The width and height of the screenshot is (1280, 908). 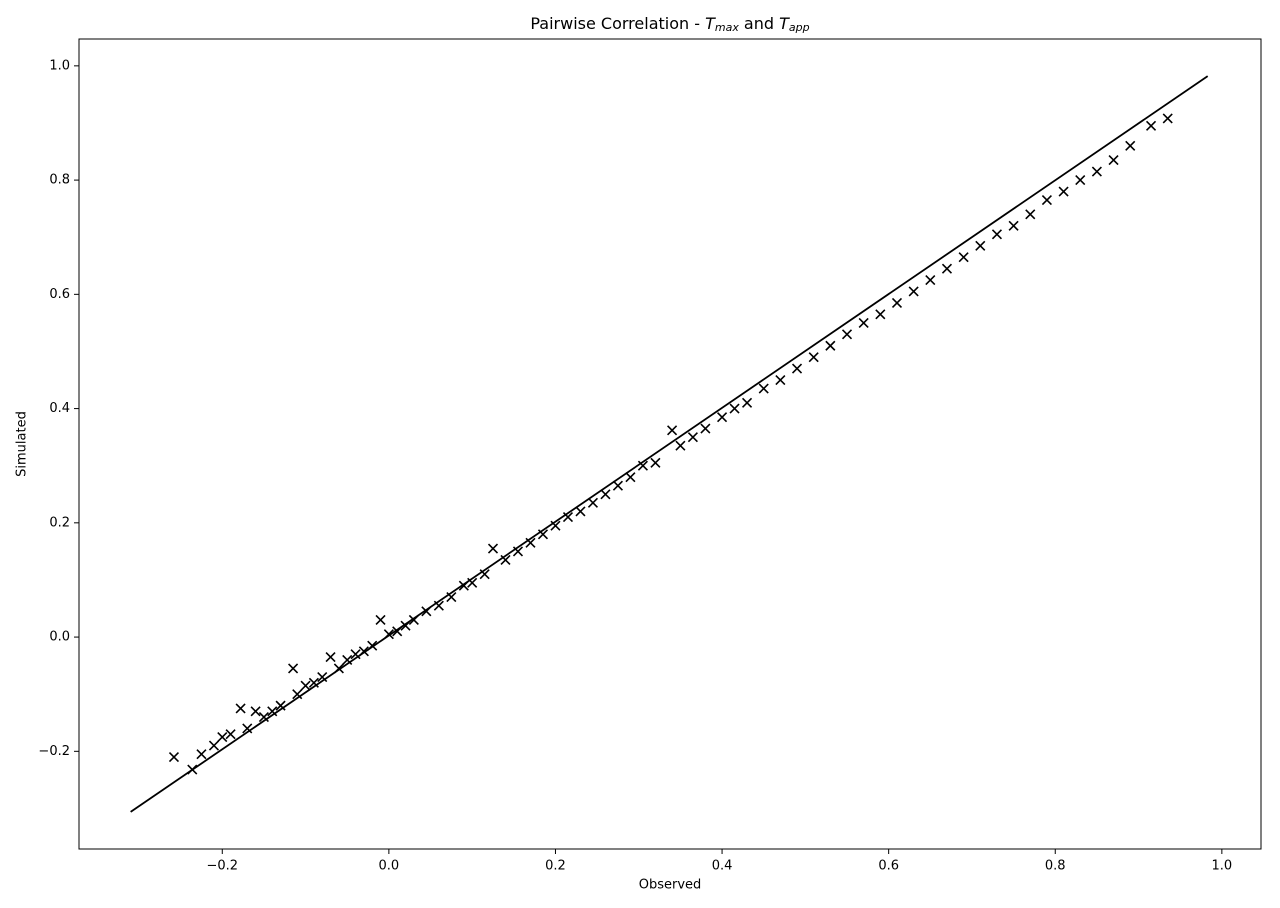 What do you see at coordinates (59, 408) in the screenshot?
I see `y-tick-label: 0.4` at bounding box center [59, 408].